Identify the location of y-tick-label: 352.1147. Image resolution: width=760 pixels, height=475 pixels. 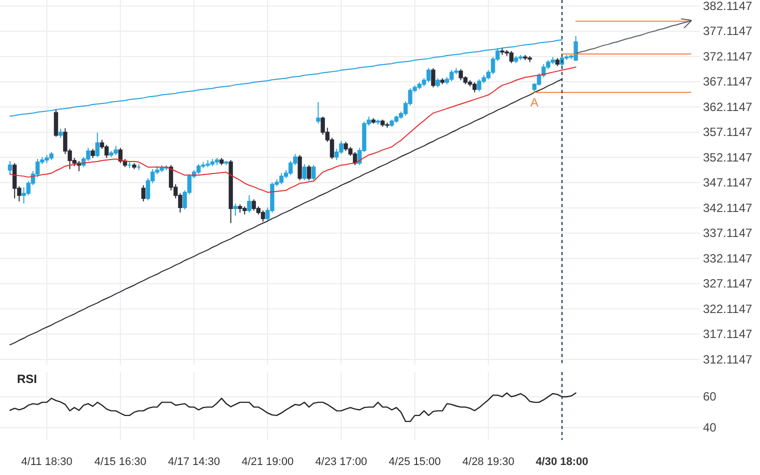
(727, 157).